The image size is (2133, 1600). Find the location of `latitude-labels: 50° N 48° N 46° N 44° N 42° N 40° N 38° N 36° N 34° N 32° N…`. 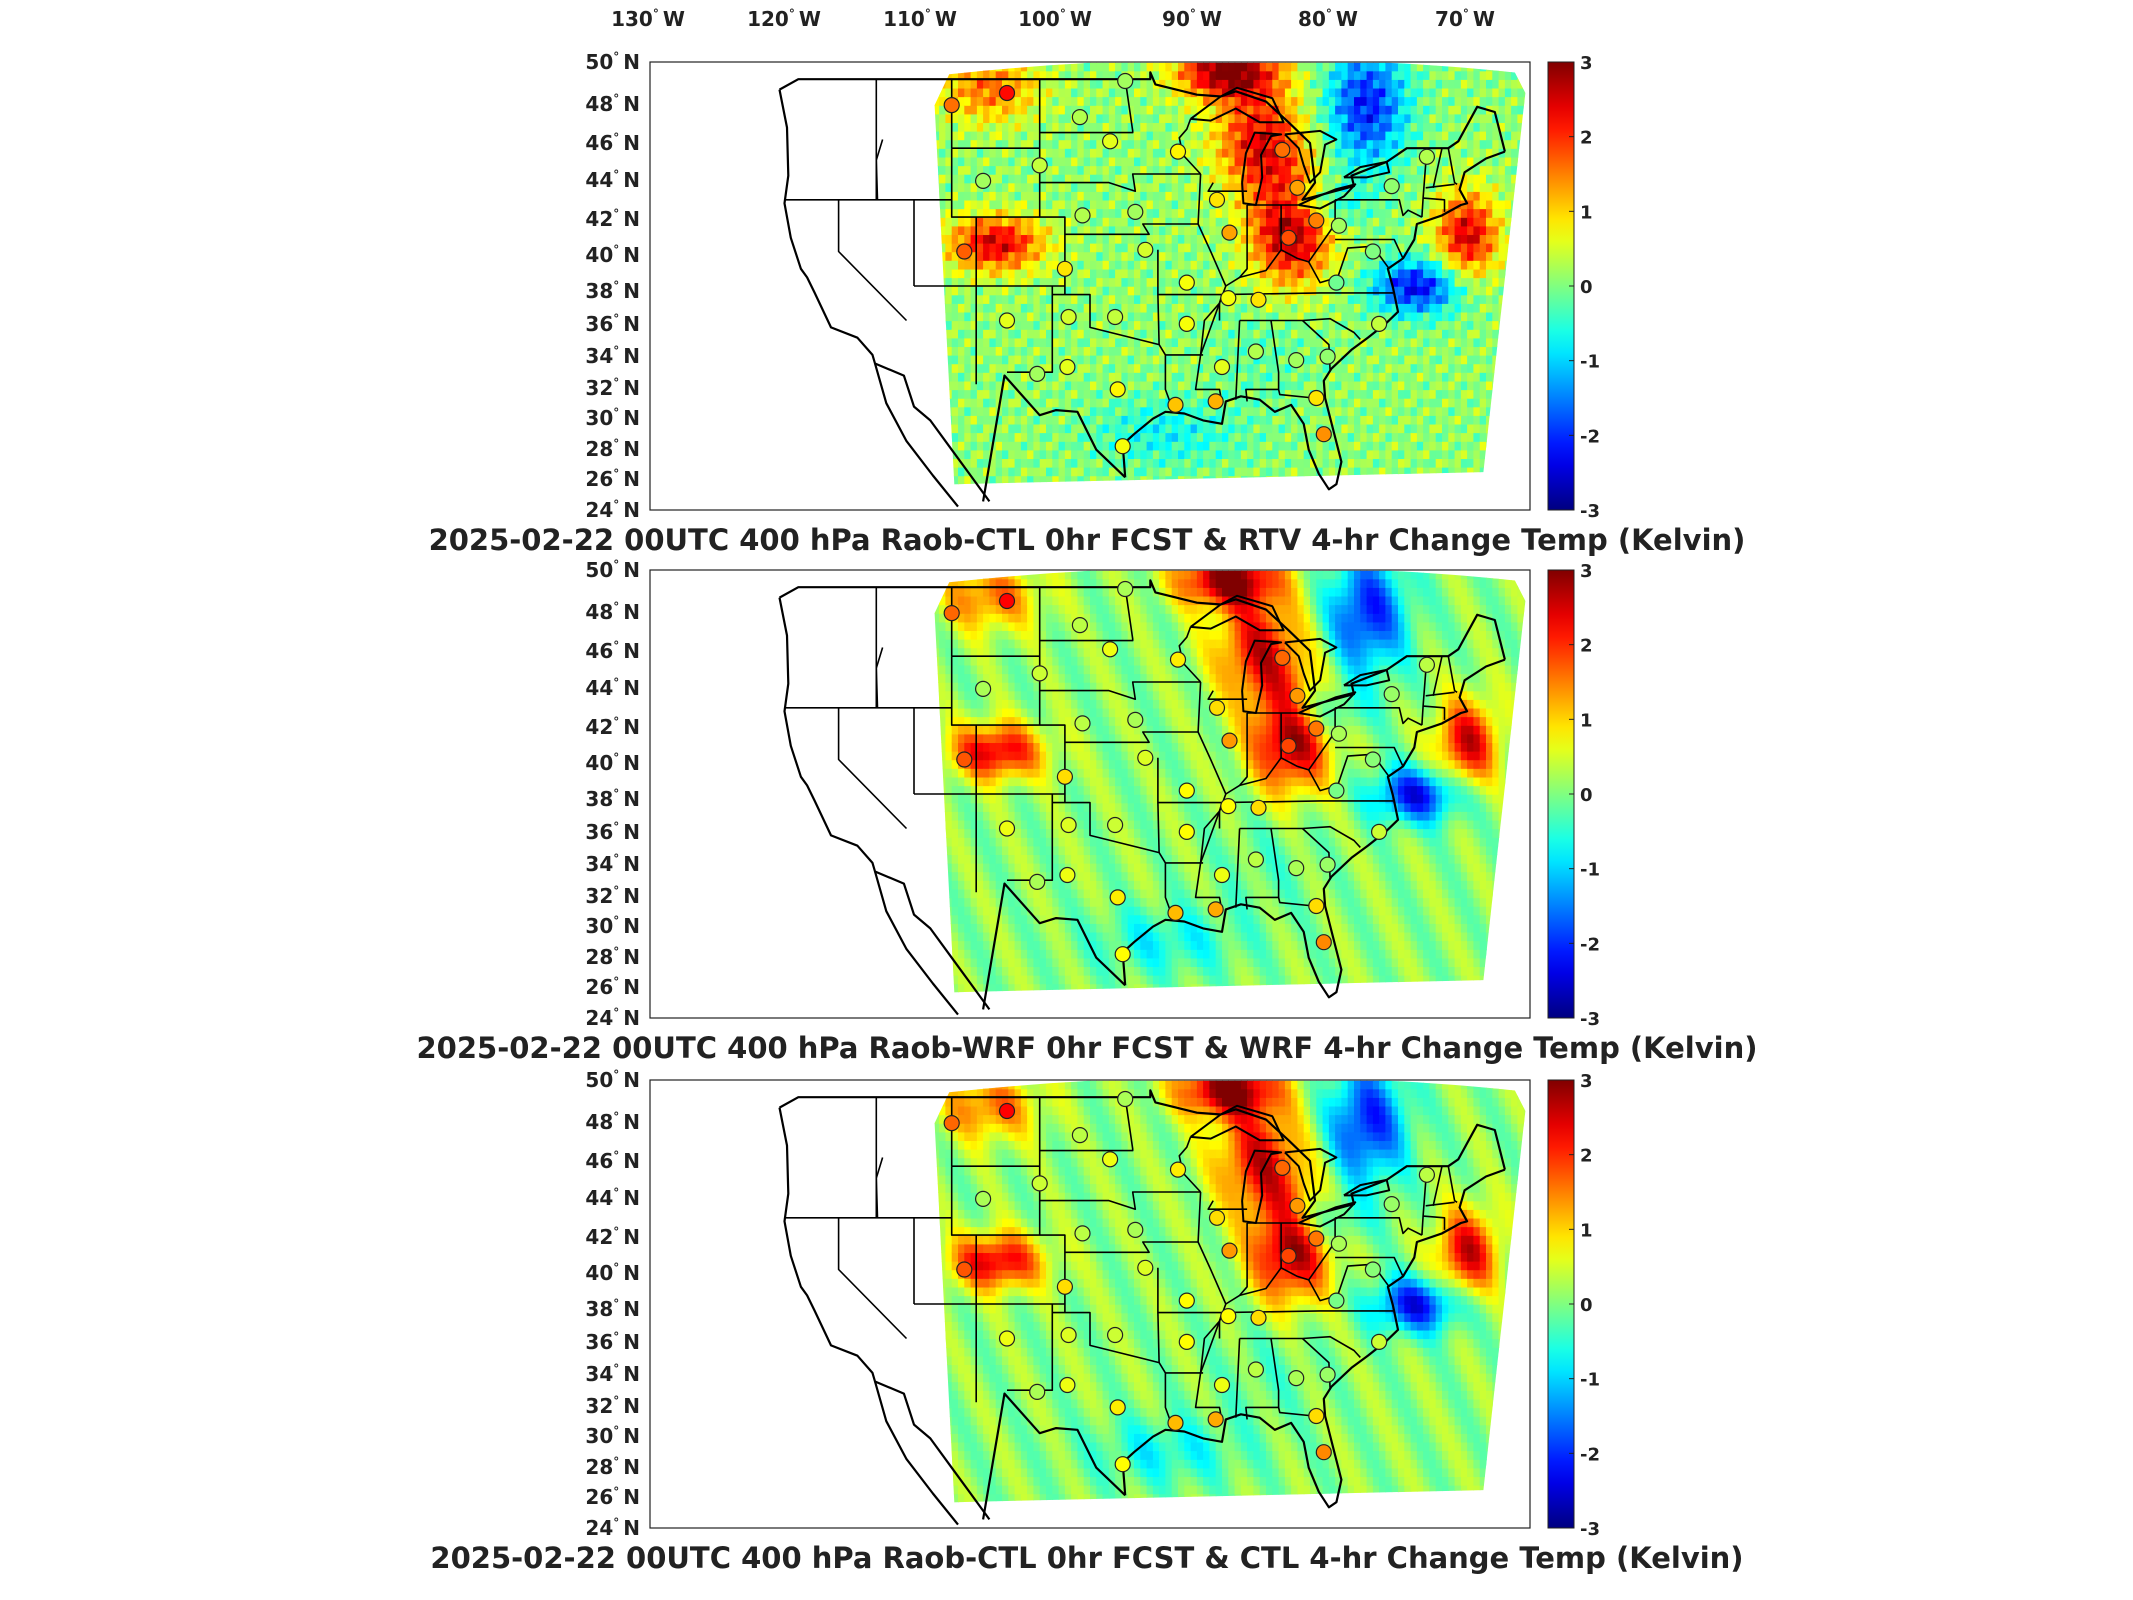

latitude-labels: 50° N 48° N 46° N 44° N 42° N 40° N 38° N 36° N 34° N 32° N… is located at coordinates (612, 286).